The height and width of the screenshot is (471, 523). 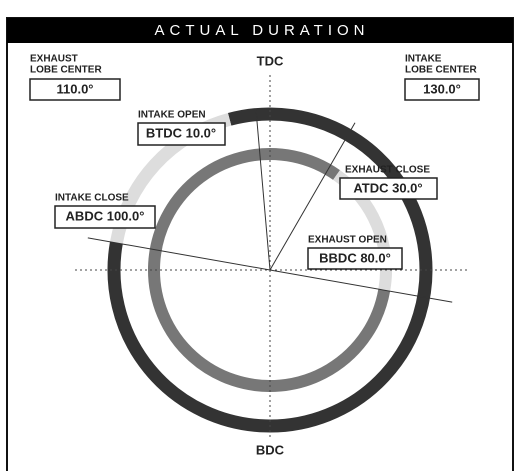 I want to click on exhaust-close: EXHAUST CLOSE ATDC 30.0°, so click(x=388, y=182).